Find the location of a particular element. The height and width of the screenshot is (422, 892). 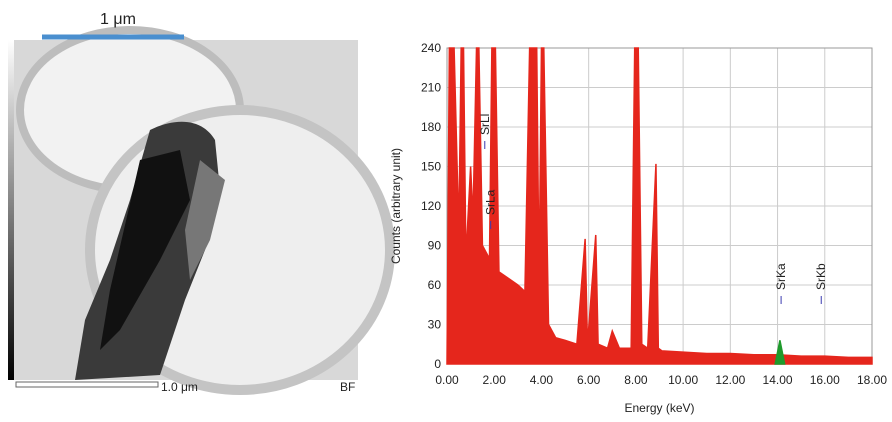

y-tick-label: 30 is located at coordinates (435, 325).